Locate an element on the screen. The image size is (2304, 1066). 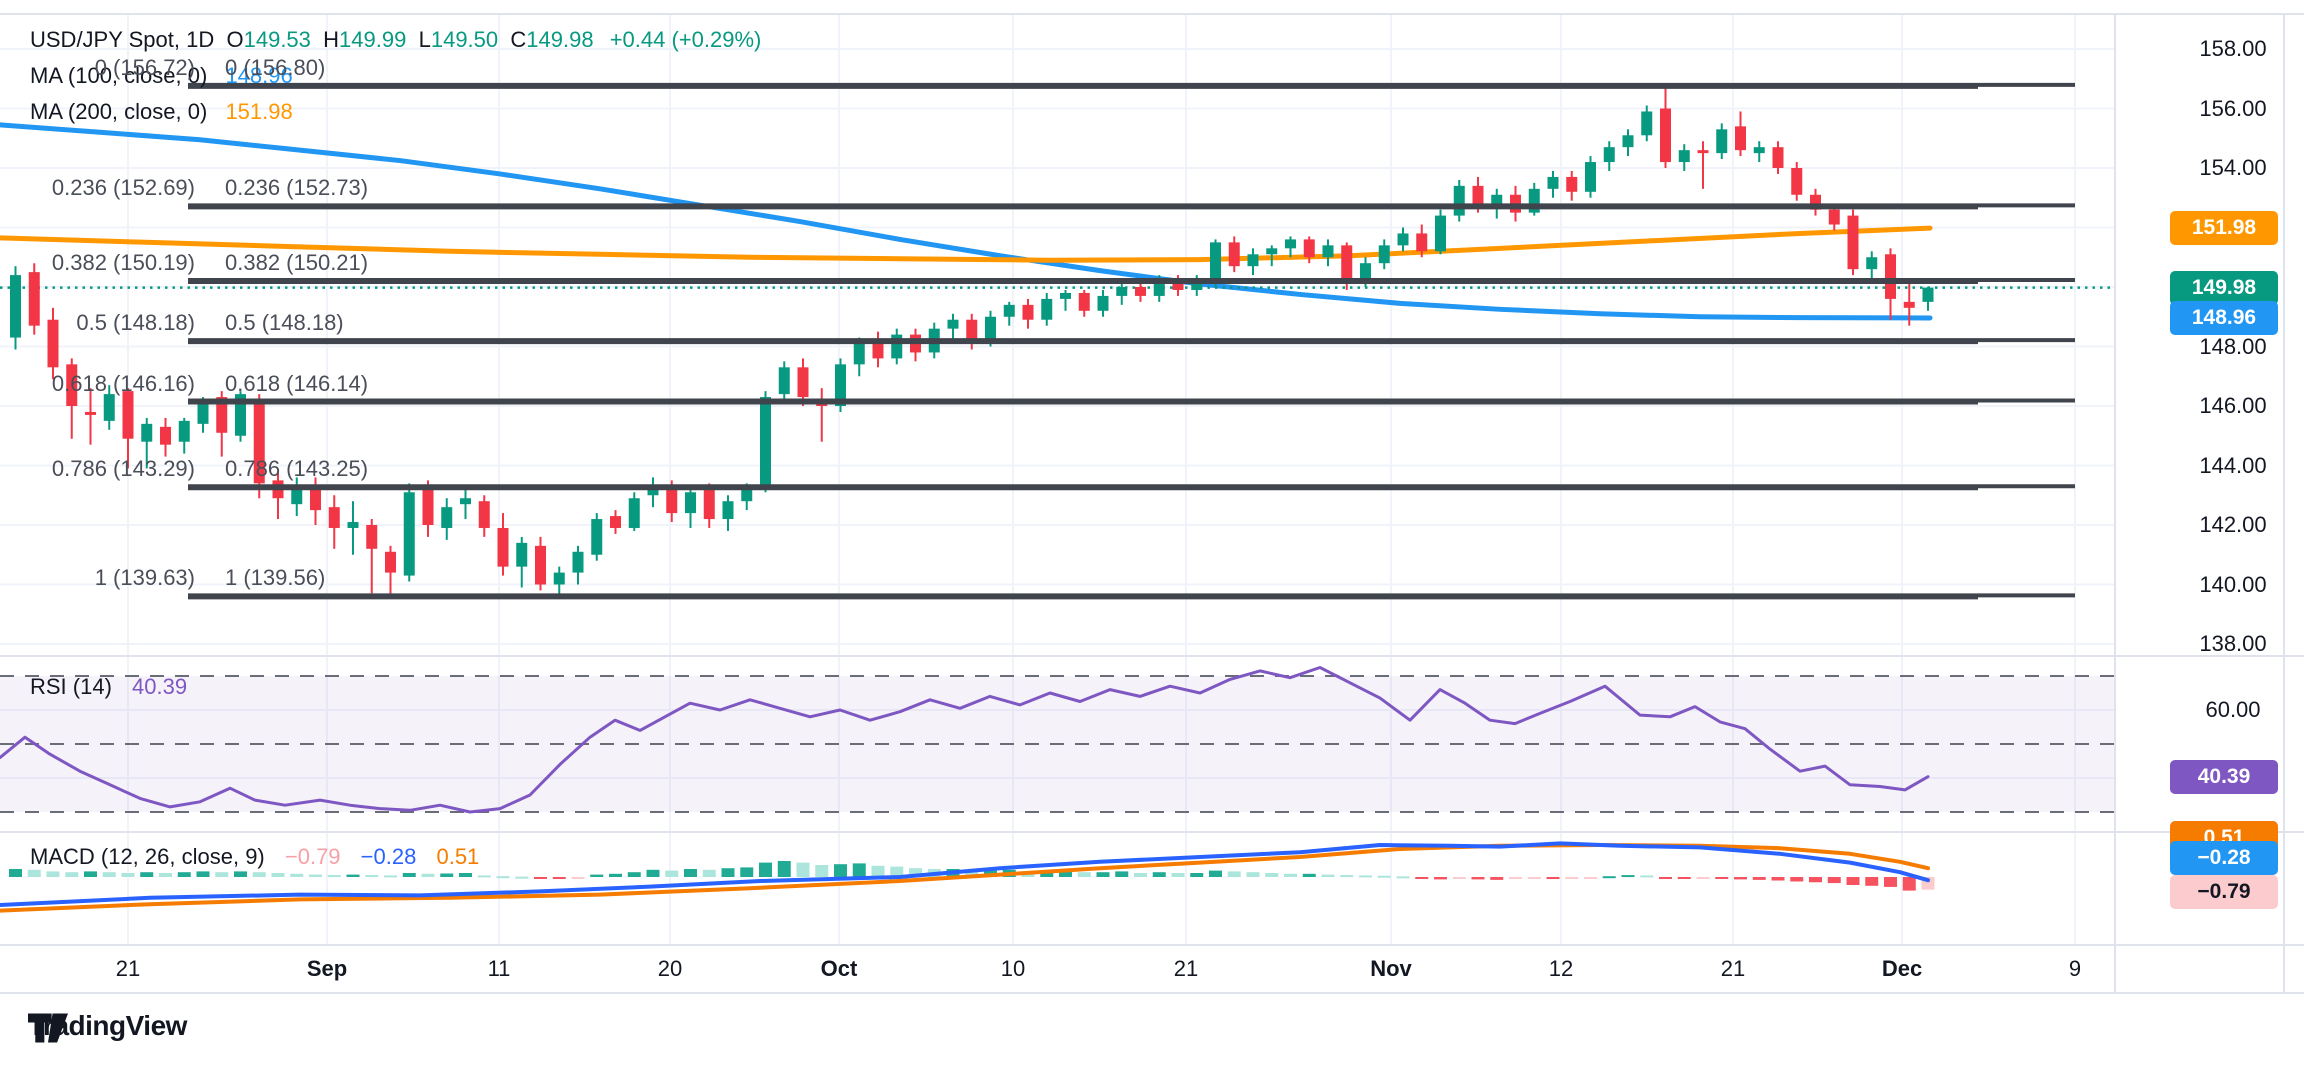
fib-label-right: 0.382 (150.21) is located at coordinates (297, 263).